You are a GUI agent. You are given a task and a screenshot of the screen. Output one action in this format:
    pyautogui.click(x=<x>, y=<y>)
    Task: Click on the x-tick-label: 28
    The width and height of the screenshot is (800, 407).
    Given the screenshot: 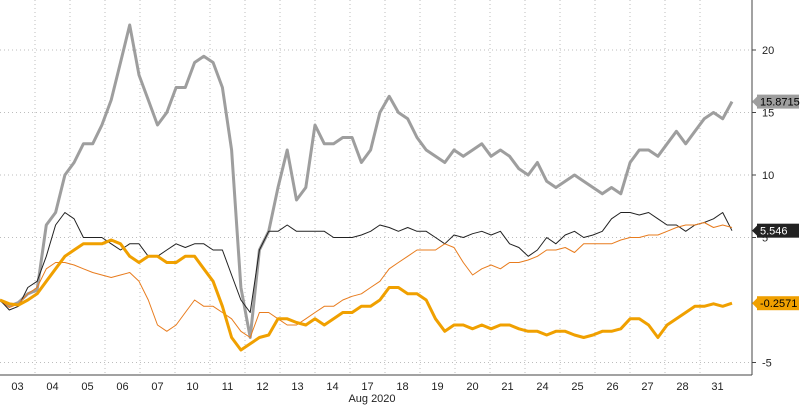 What is the action you would take?
    pyautogui.click(x=682, y=387)
    